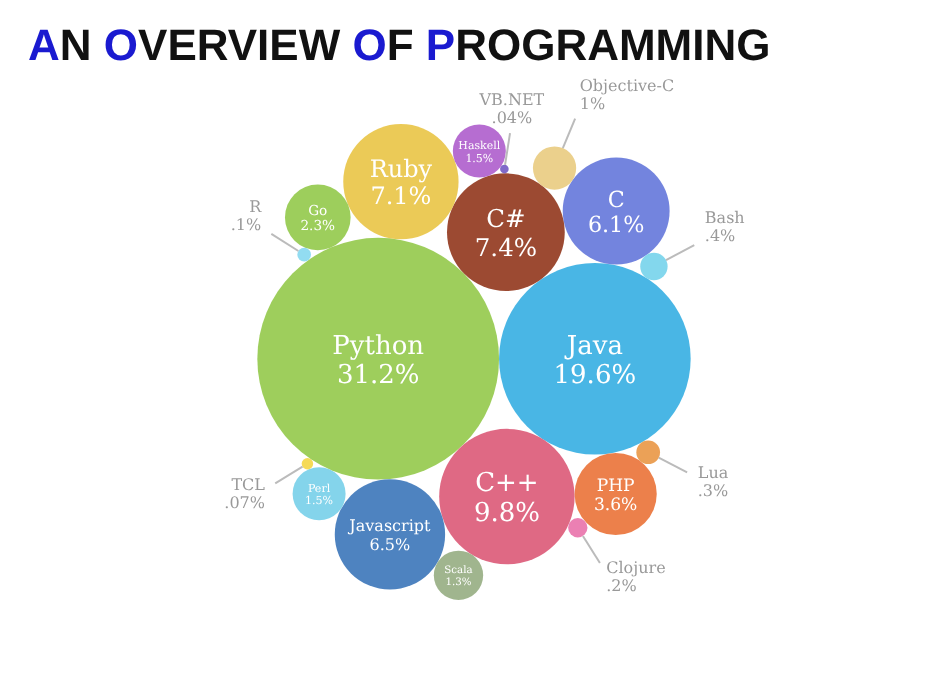  Describe the element at coordinates (713, 490) in the screenshot. I see `data-label: .3%` at that location.